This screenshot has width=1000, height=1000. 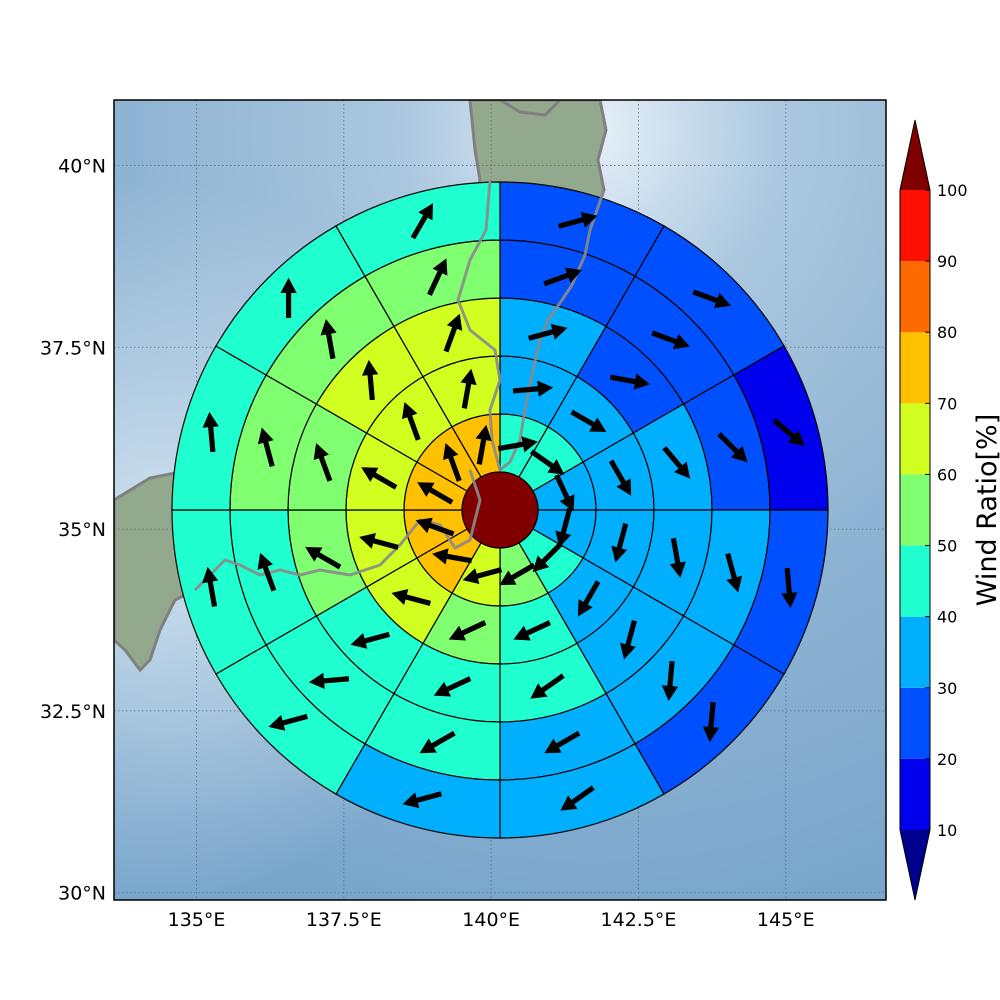 What do you see at coordinates (344, 920) in the screenshot?
I see `lon-tick-label: 137.5°E` at bounding box center [344, 920].